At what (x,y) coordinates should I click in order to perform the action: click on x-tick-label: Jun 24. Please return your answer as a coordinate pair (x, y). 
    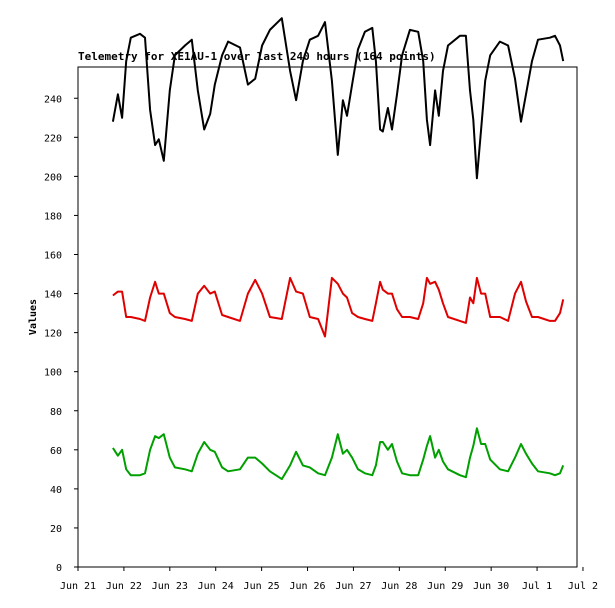
    Looking at the image, I should click on (216, 586).